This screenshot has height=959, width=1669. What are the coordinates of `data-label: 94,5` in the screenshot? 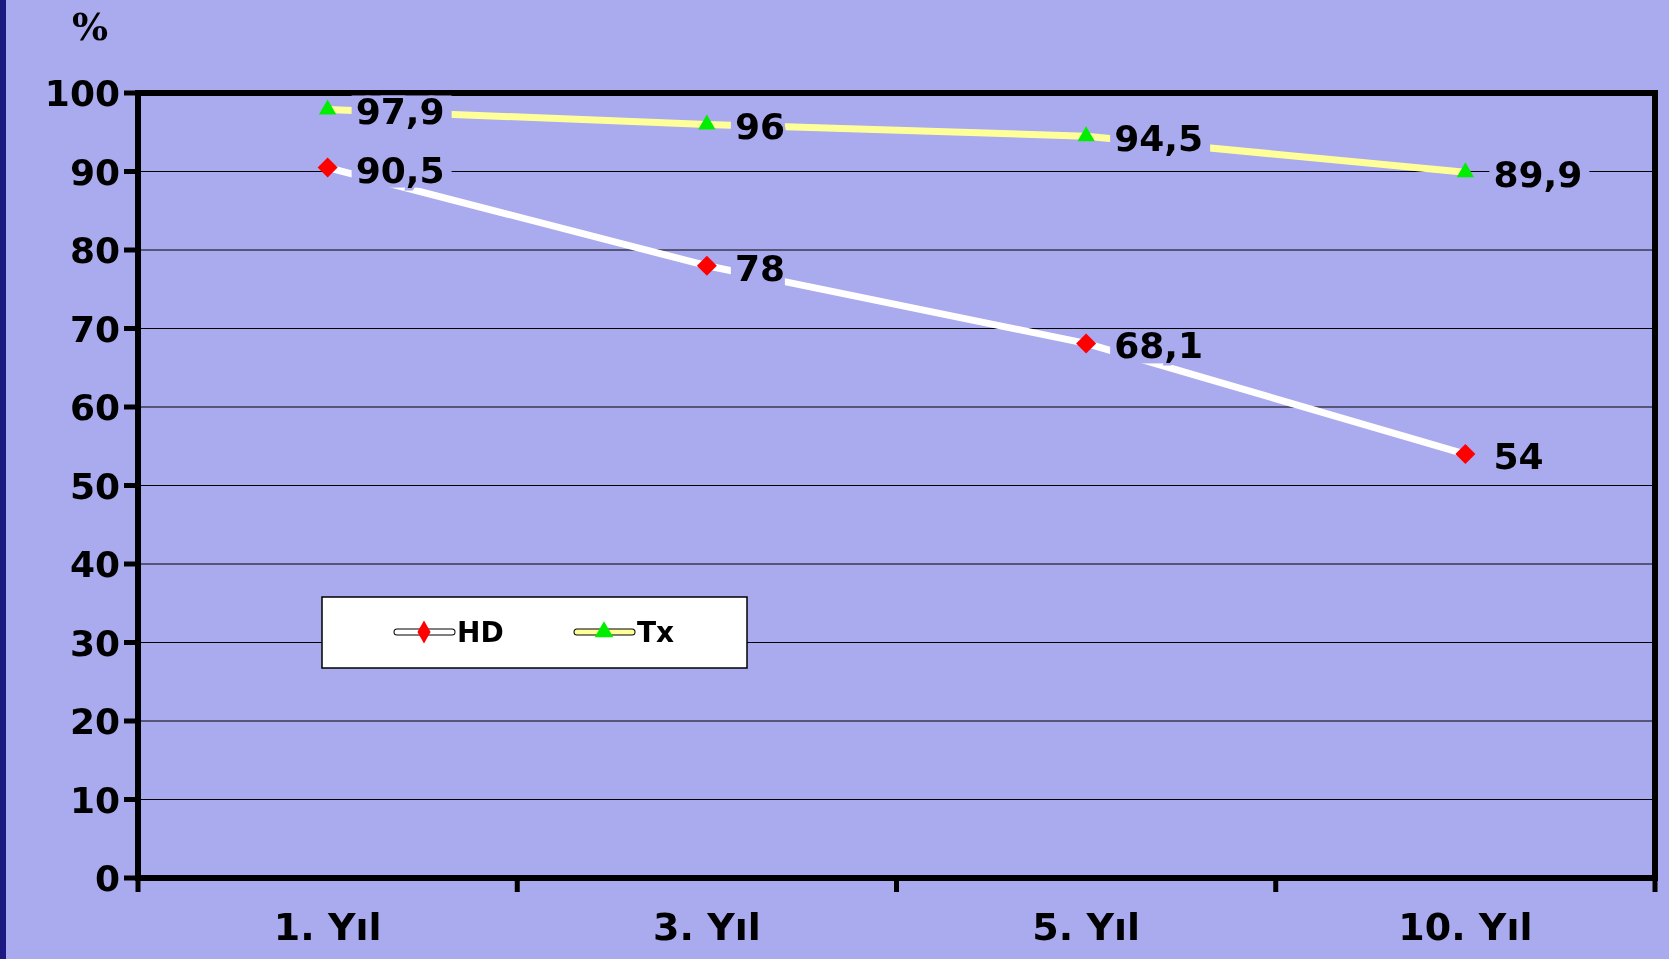 It's located at (1158, 139).